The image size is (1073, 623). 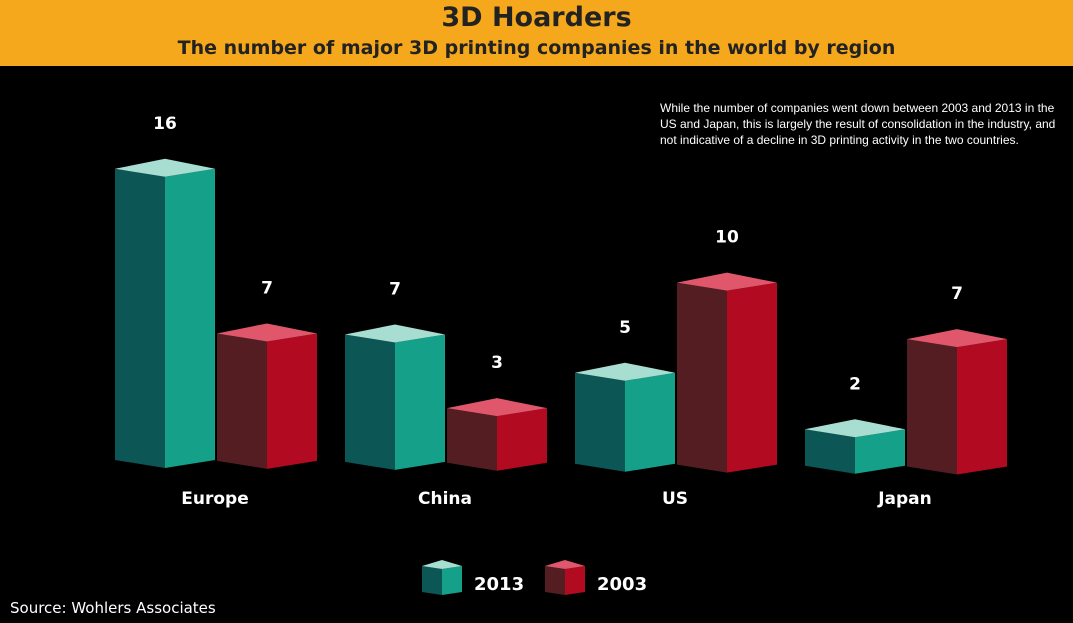 I want to click on value-label-japan-2003: 7, so click(x=957, y=294).